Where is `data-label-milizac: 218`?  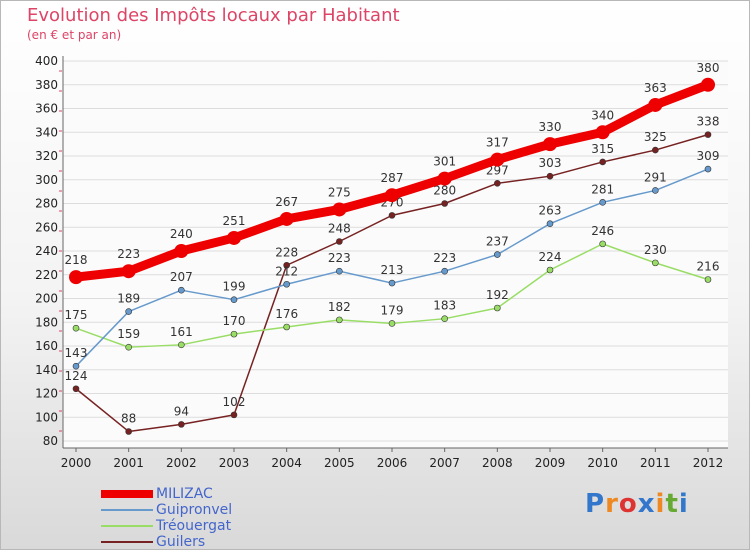 data-label-milizac: 218 is located at coordinates (76, 260).